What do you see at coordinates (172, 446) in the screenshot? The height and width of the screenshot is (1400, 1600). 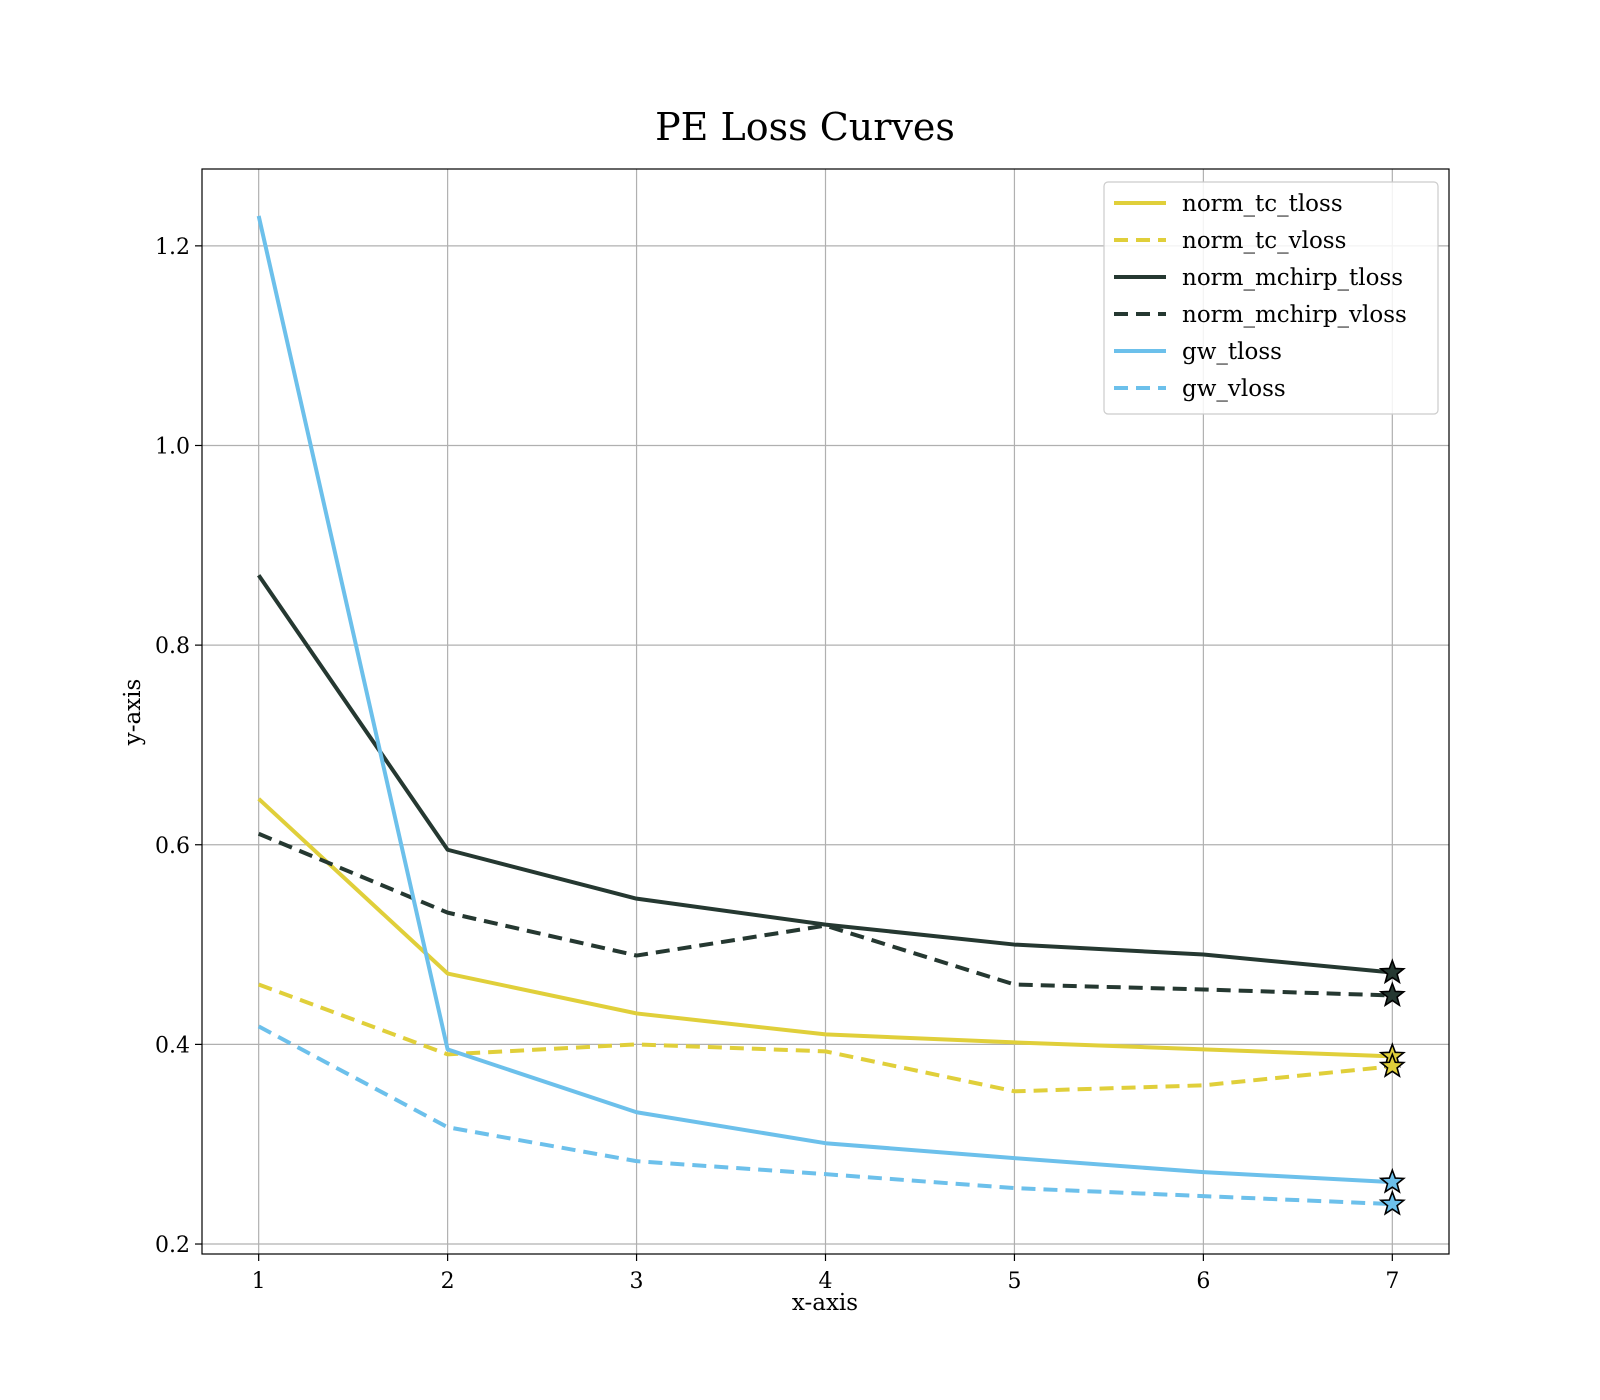 I see `y-tick-label: 1.0` at bounding box center [172, 446].